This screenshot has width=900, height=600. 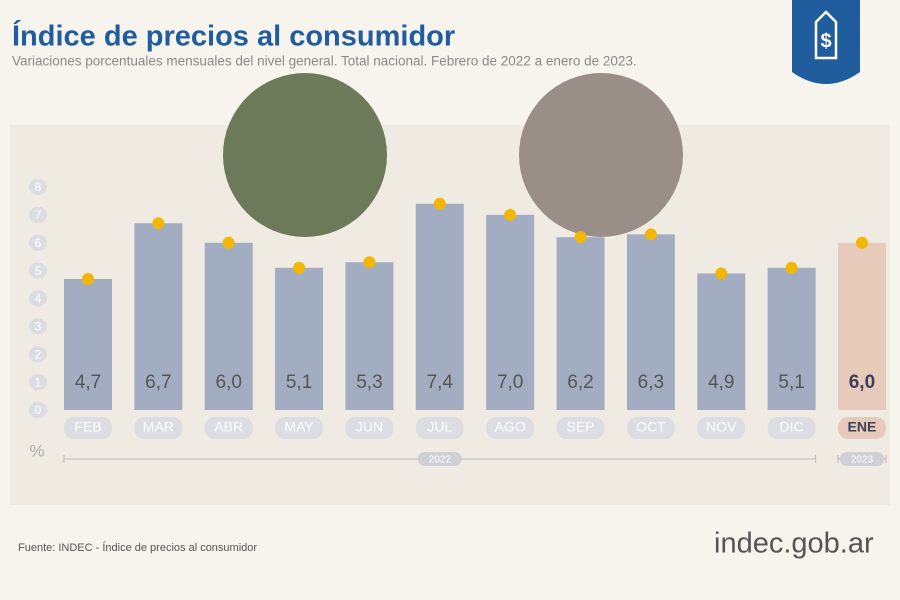 I want to click on value-label: 7,4, so click(x=440, y=382).